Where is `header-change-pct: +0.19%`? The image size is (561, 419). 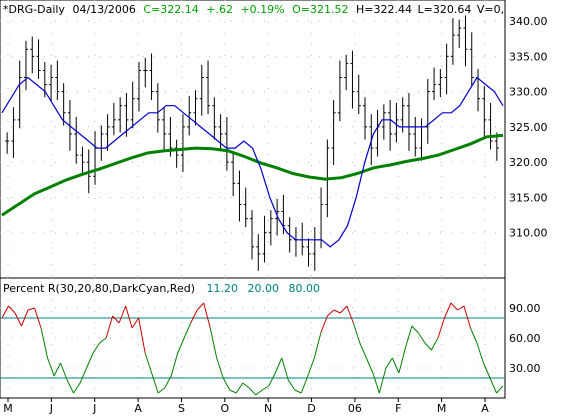
header-change-pct: +0.19% is located at coordinates (262, 9).